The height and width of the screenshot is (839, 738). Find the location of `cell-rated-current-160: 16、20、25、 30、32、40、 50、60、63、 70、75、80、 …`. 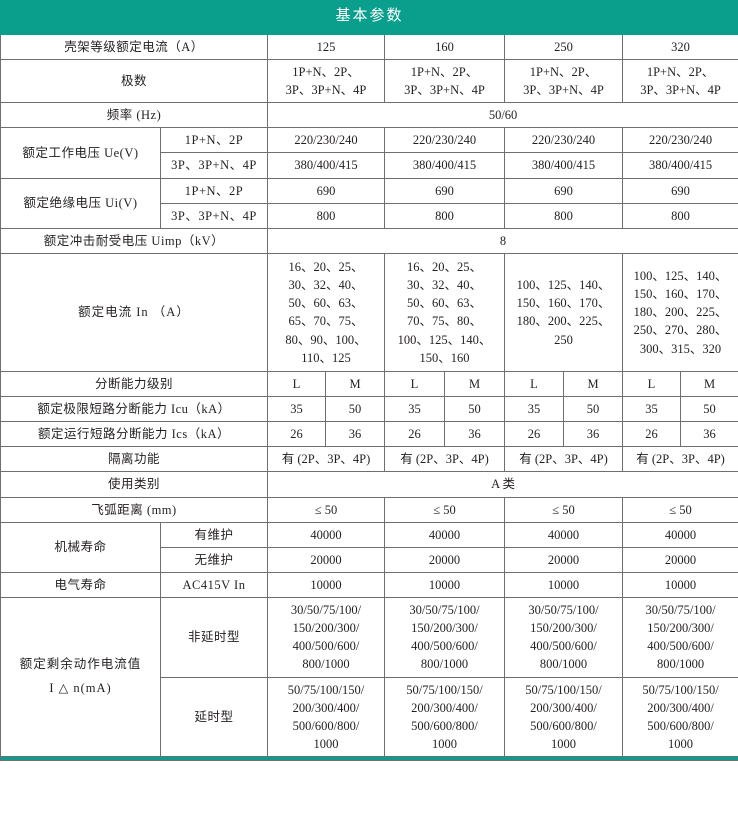

cell-rated-current-160: 16、20、25、 30、32、40、 50、60、63、 70、75、80、 … is located at coordinates (444, 312).